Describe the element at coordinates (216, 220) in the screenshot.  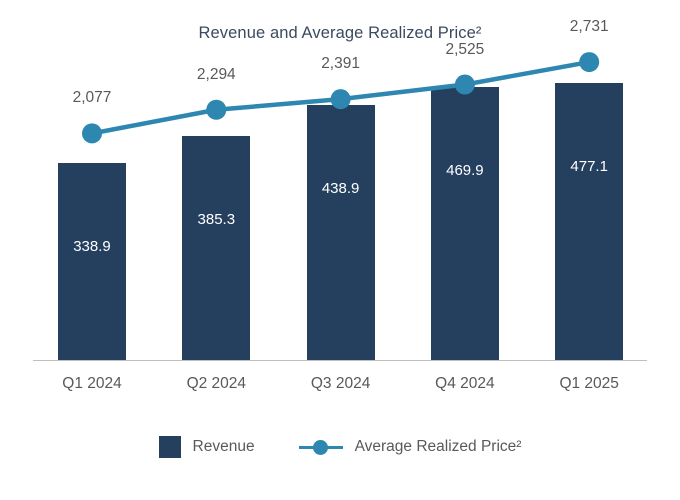
I see `bar-value-label: 385.3` at that location.